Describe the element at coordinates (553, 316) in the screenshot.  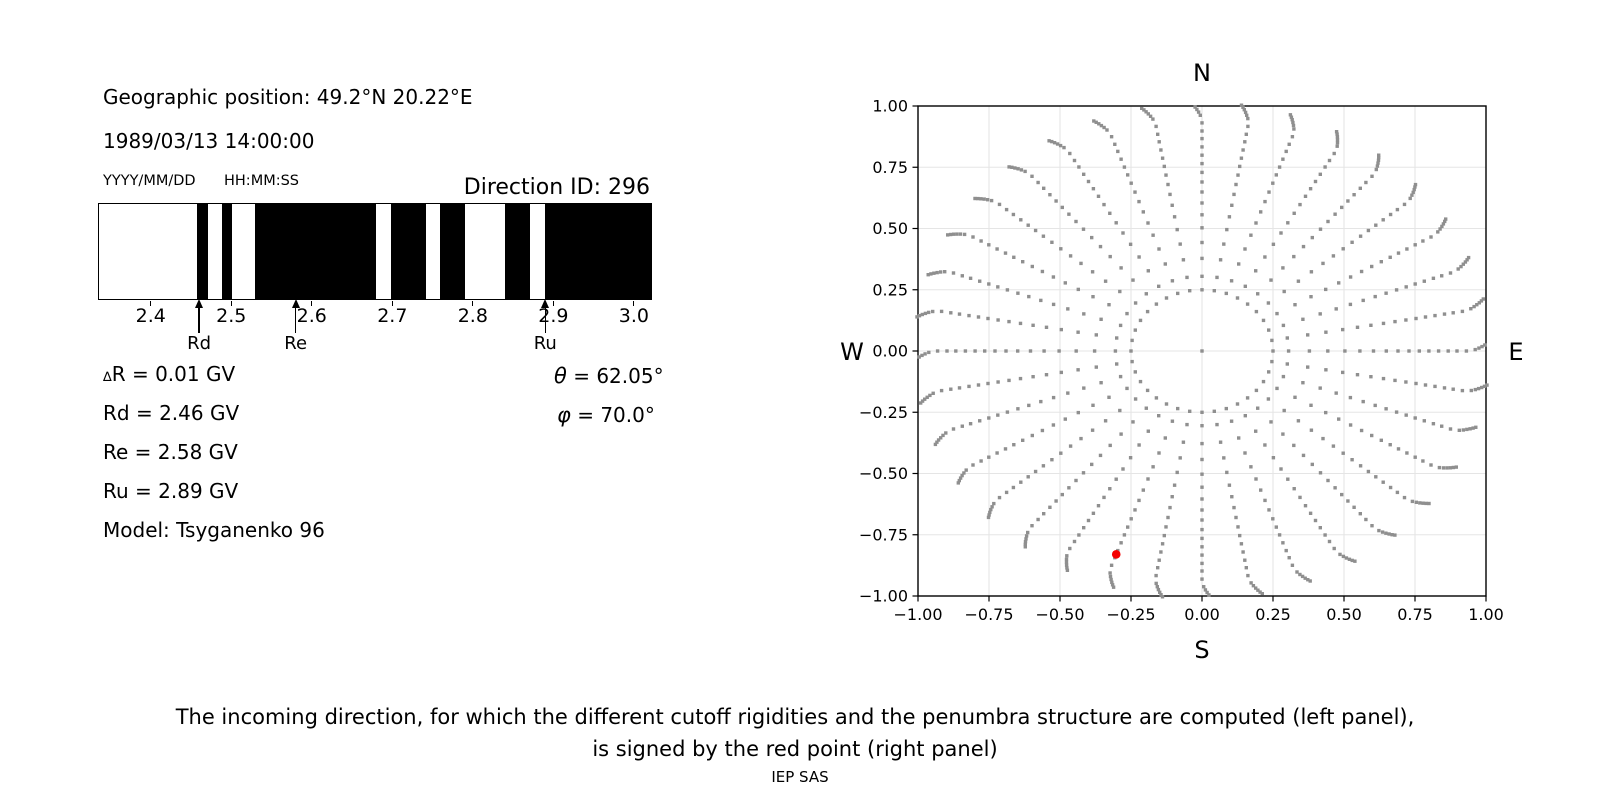
I see `penumbra-tick-label: 2.9` at that location.